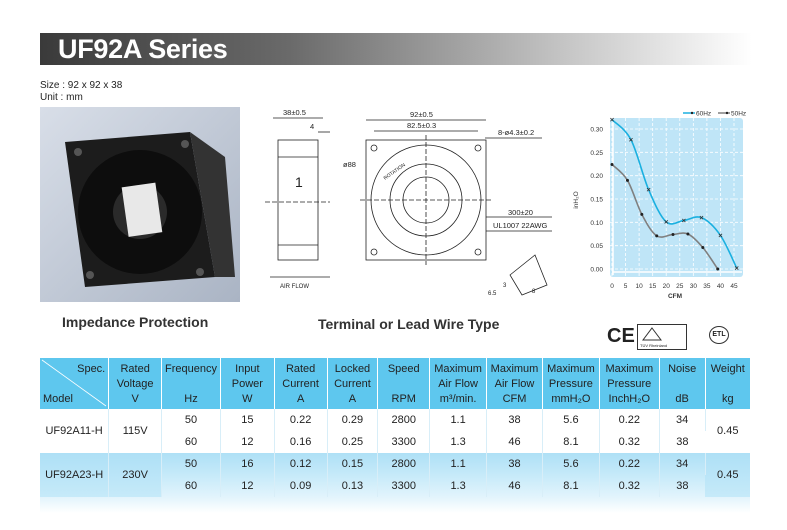 This screenshot has height=530, width=787. Describe the element at coordinates (571, 383) in the screenshot. I see `header-col: Maximum Pressure mmH₂O` at that location.